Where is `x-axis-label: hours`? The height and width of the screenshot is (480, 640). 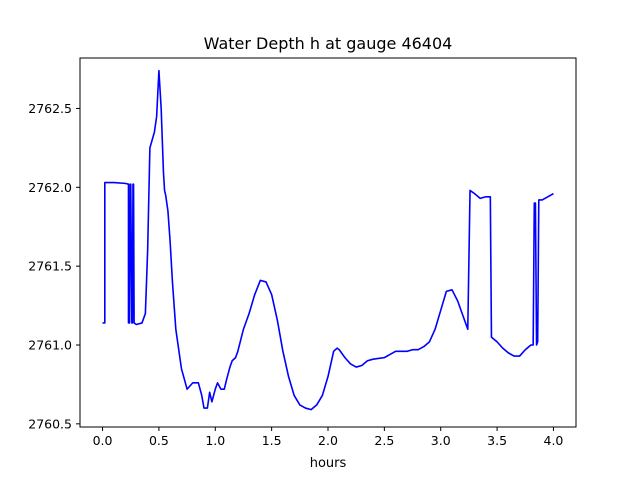
x-axis-label: hours is located at coordinates (328, 463).